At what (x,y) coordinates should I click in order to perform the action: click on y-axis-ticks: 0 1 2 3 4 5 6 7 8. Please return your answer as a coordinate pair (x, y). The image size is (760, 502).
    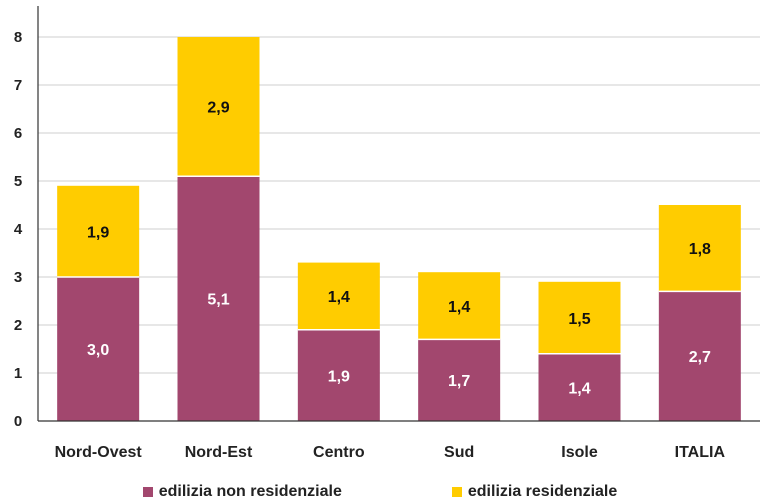
    Looking at the image, I should click on (18, 229).